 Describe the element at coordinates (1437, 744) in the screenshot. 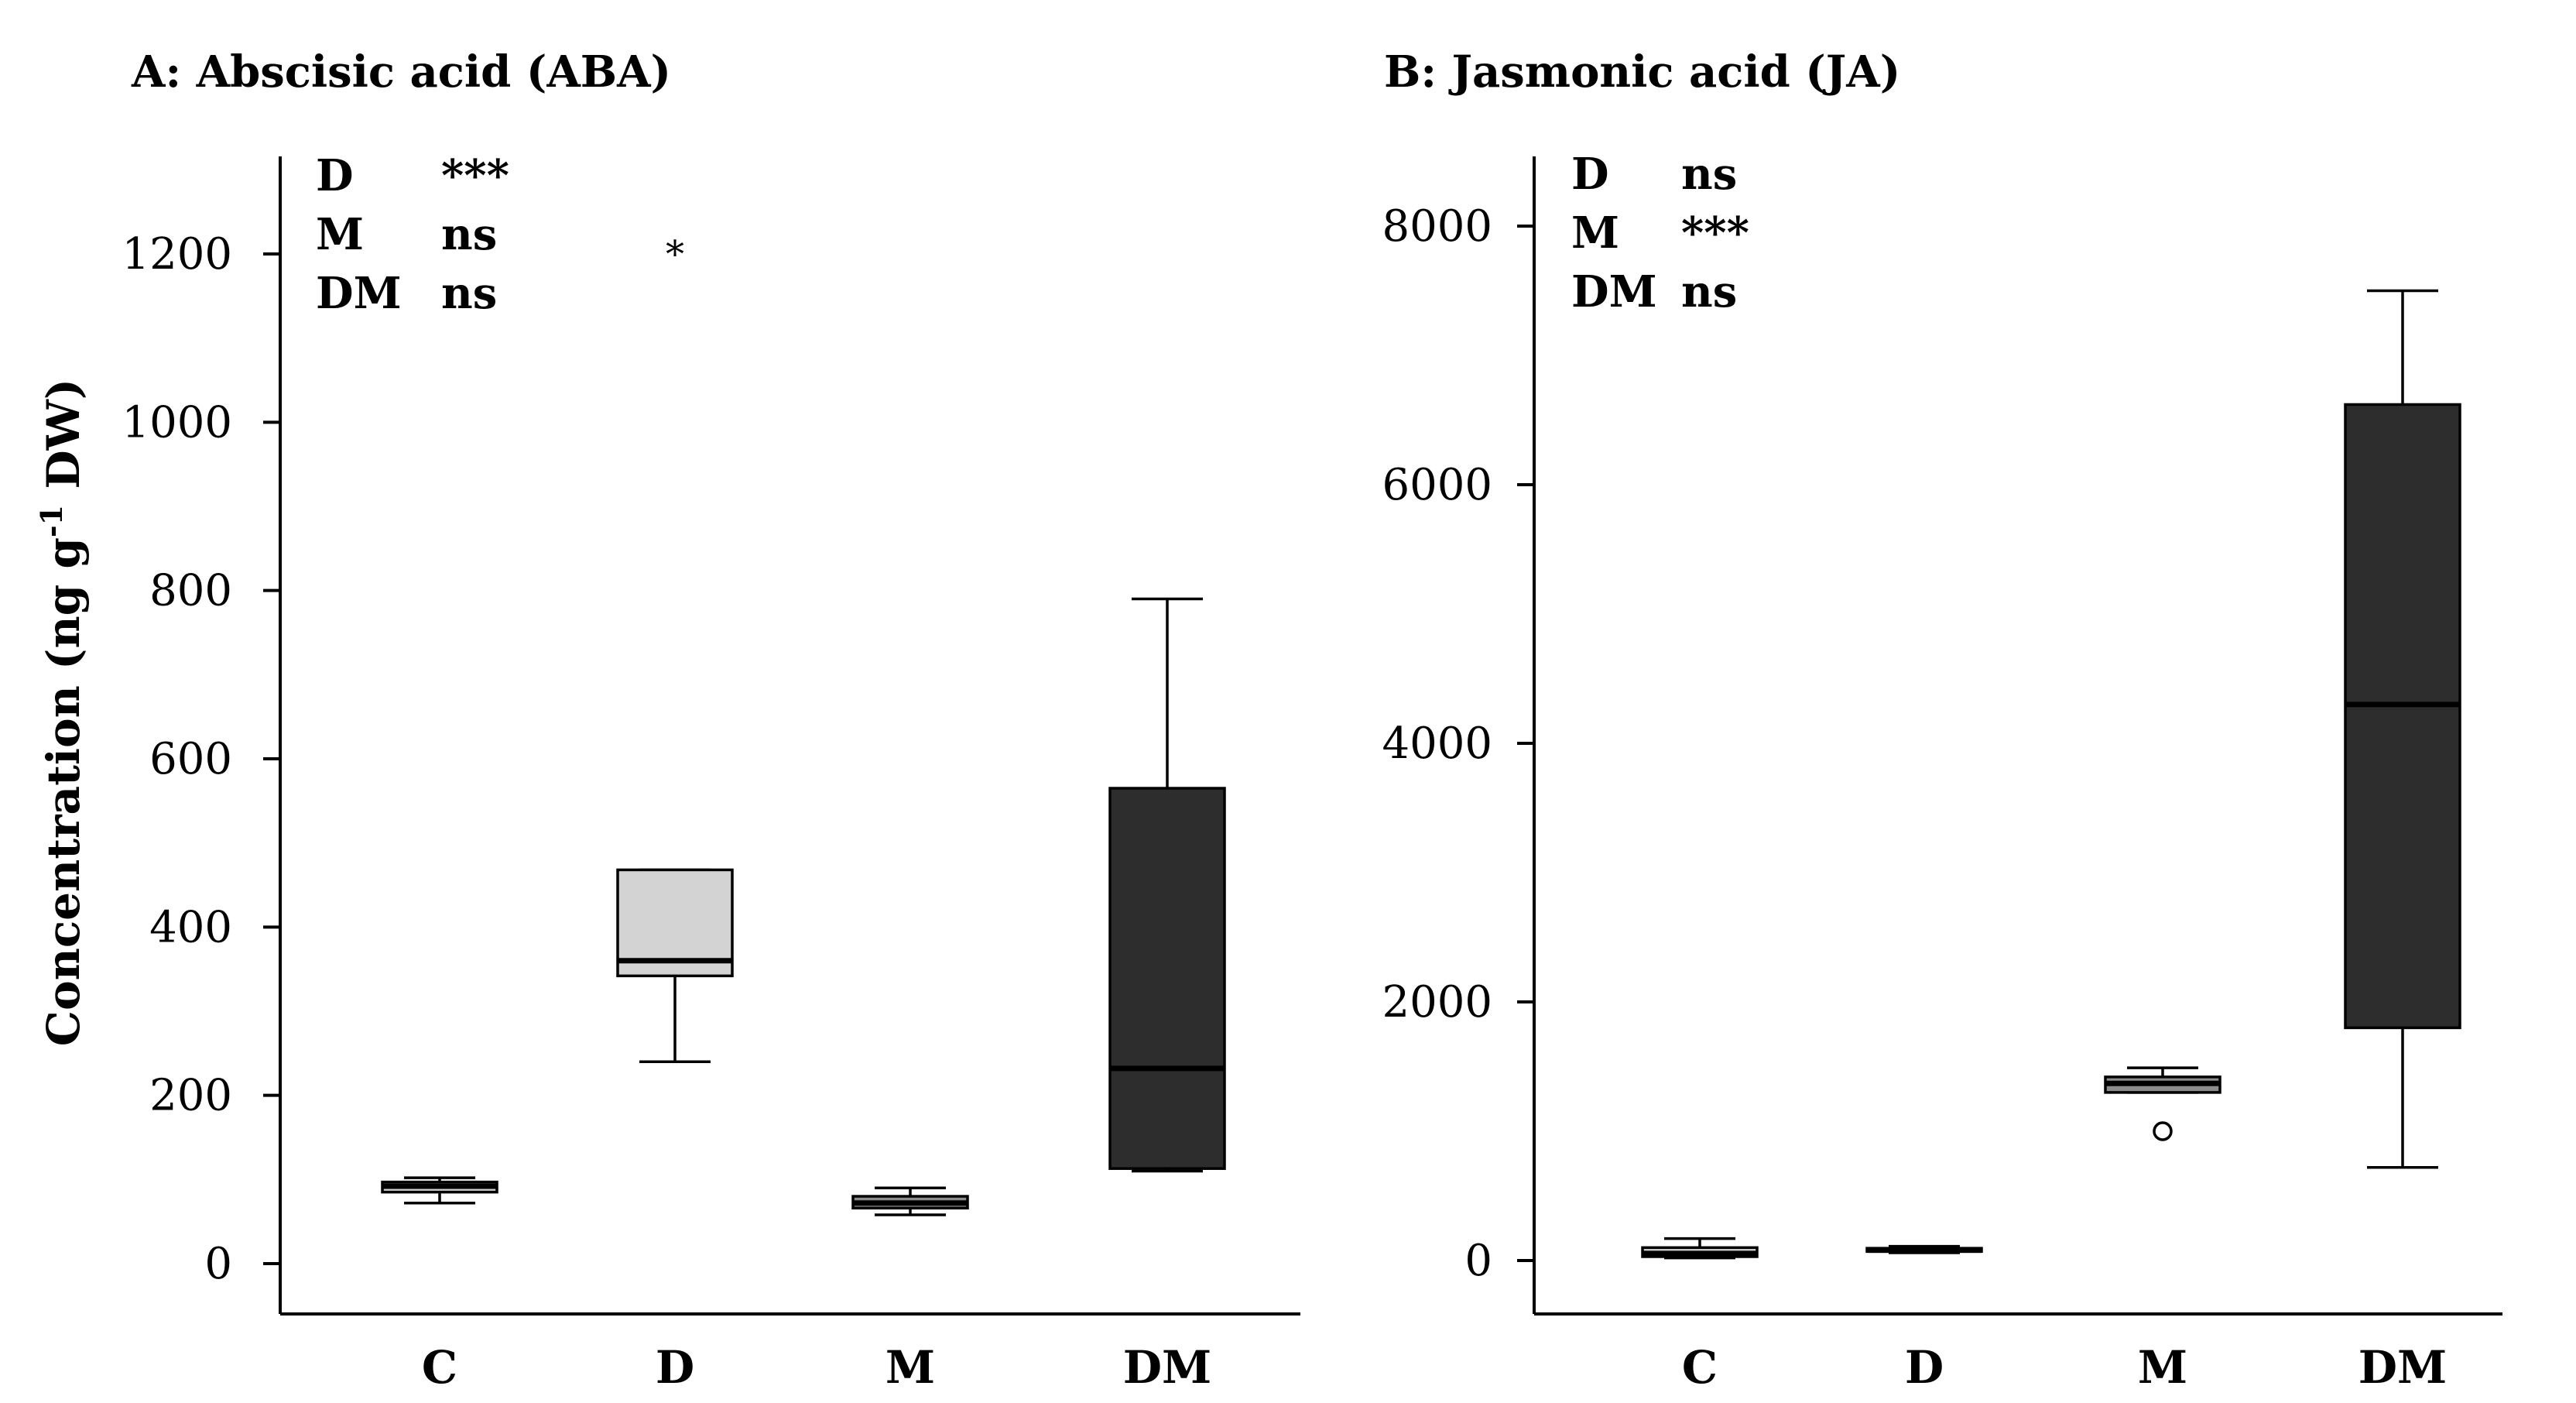

I see `y-tick-label: 4000` at that location.